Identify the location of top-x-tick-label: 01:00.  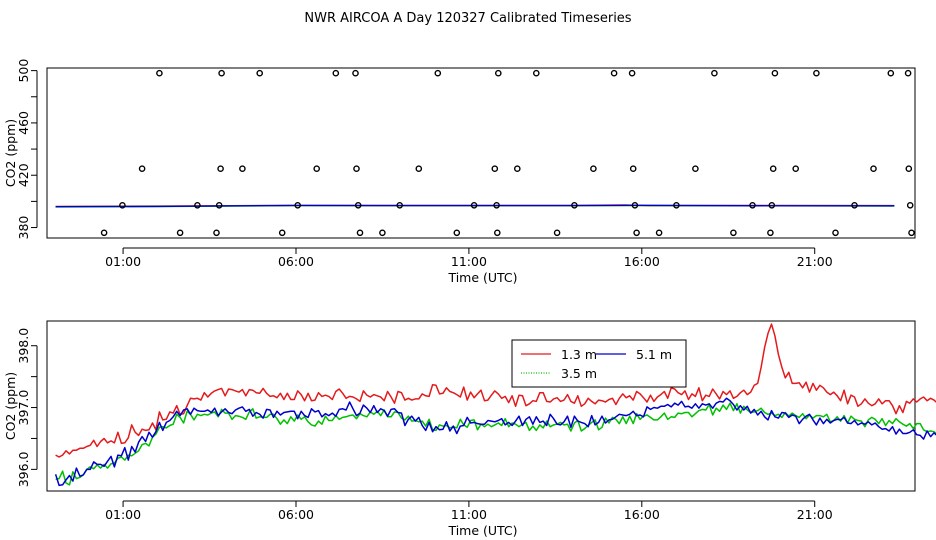
(123, 261).